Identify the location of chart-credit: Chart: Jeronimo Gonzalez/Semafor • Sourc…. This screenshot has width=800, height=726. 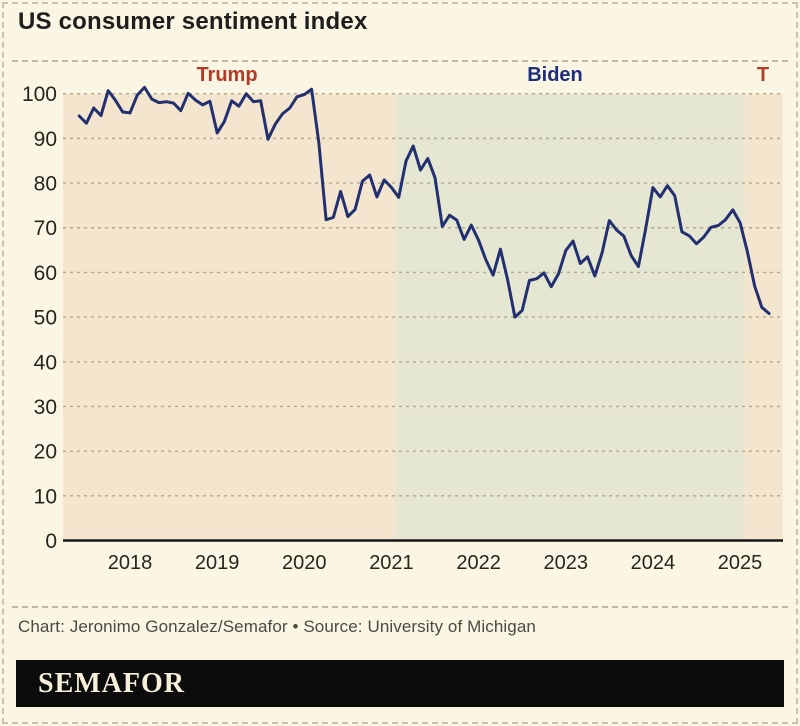
(277, 626).